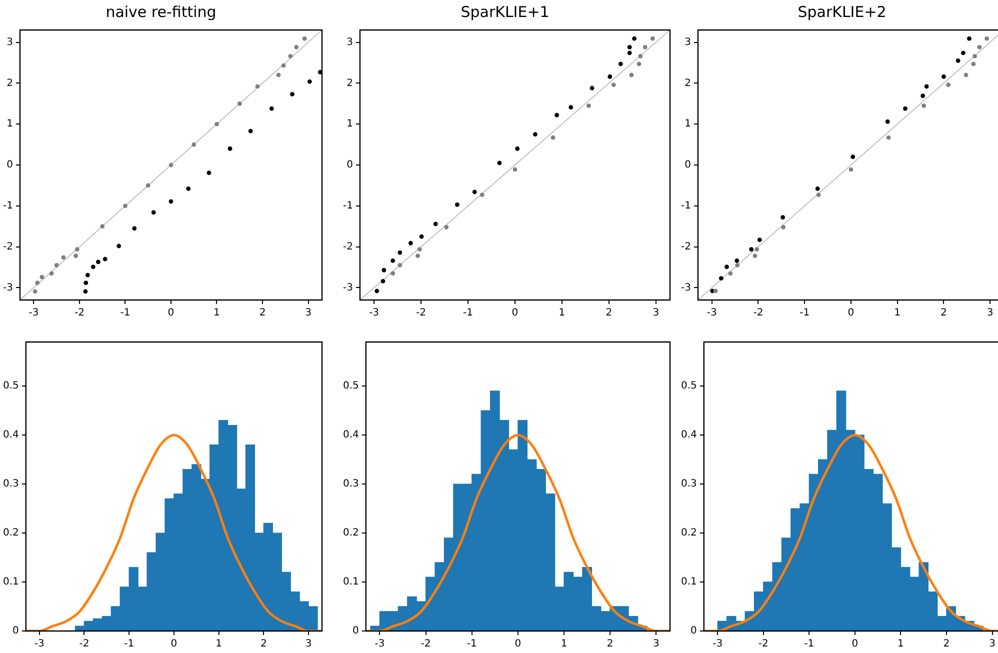  Describe the element at coordinates (161, 11) in the screenshot. I see `chart-title: naive re-fitting` at that location.